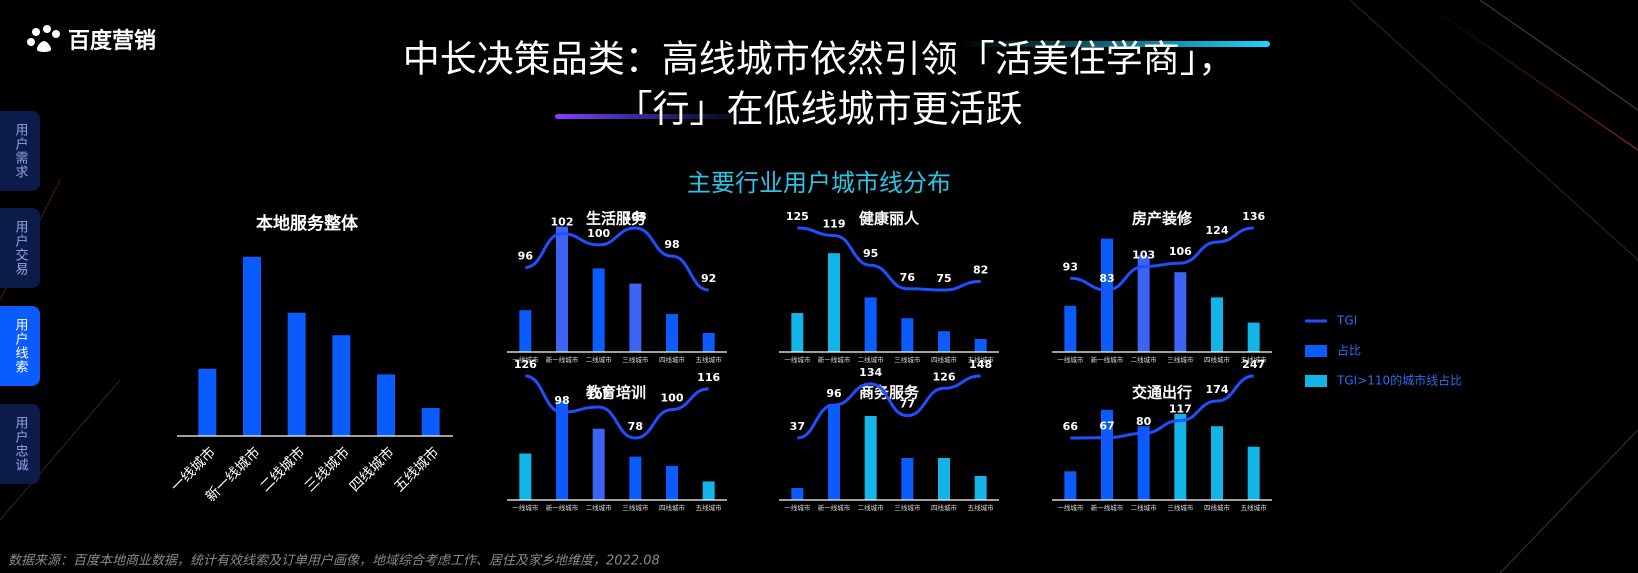  Describe the element at coordinates (819, 183) in the screenshot. I see `subtitle: 主要行业用户城市线分布` at that location.